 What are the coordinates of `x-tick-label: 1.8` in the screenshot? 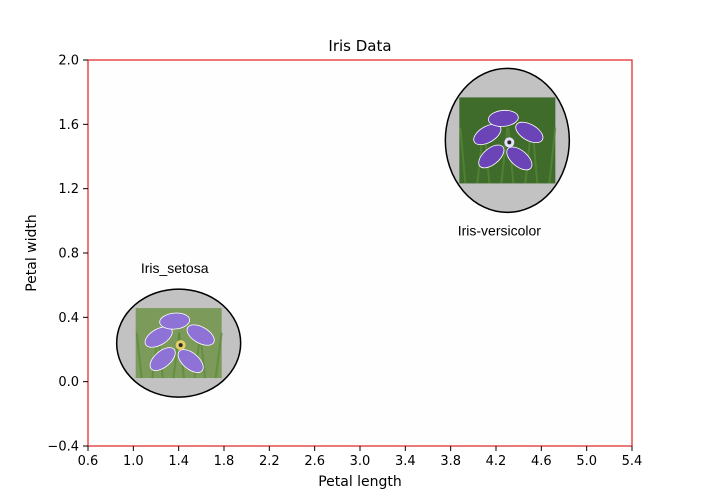 It's located at (224, 461).